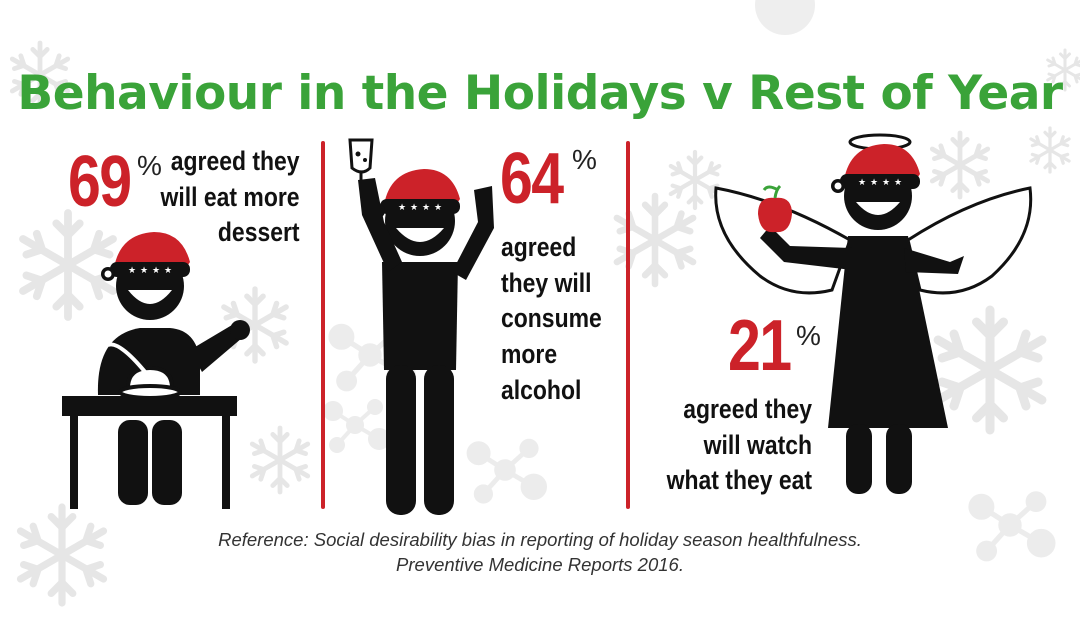 The width and height of the screenshot is (1080, 627). Describe the element at coordinates (230, 197) in the screenshot. I see `stat-text: agreed they will eat more dessert` at that location.